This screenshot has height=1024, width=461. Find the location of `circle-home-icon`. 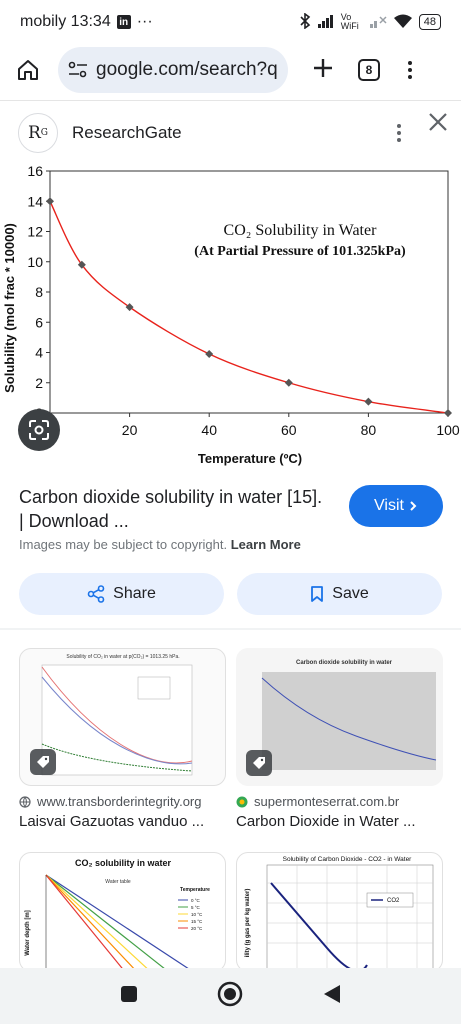

circle-home-icon is located at coordinates (230, 993).